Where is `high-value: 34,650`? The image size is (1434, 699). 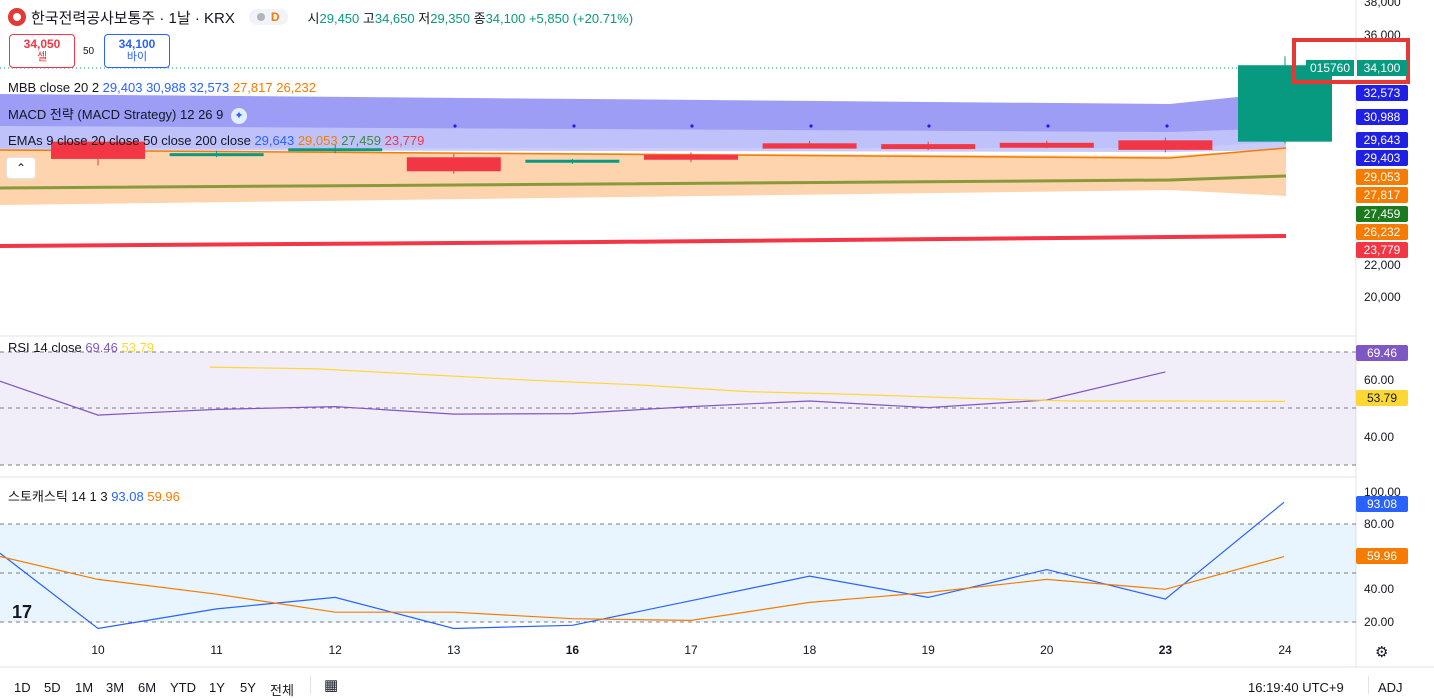 high-value: 34,650 is located at coordinates (394, 18).